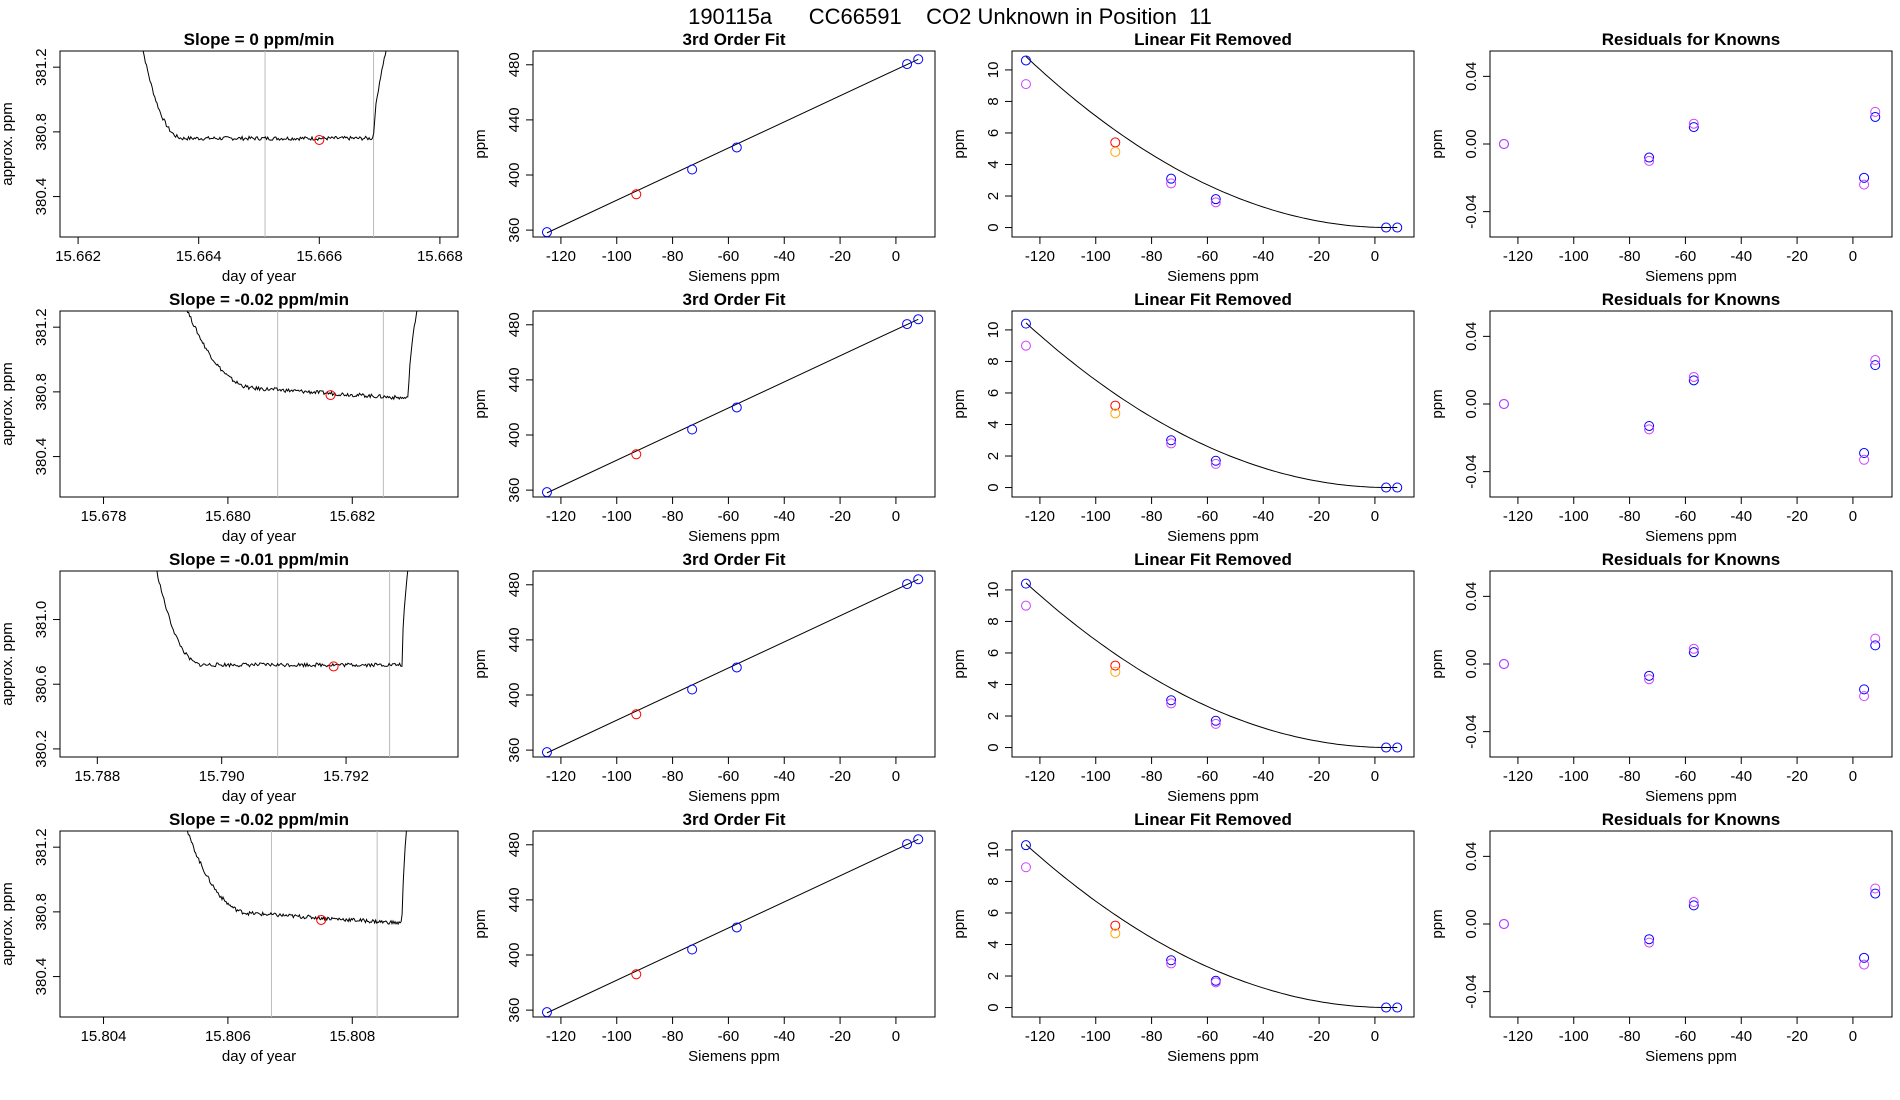 The height and width of the screenshot is (1100, 1900). I want to click on y-tick-label: 380.6, so click(41, 684).